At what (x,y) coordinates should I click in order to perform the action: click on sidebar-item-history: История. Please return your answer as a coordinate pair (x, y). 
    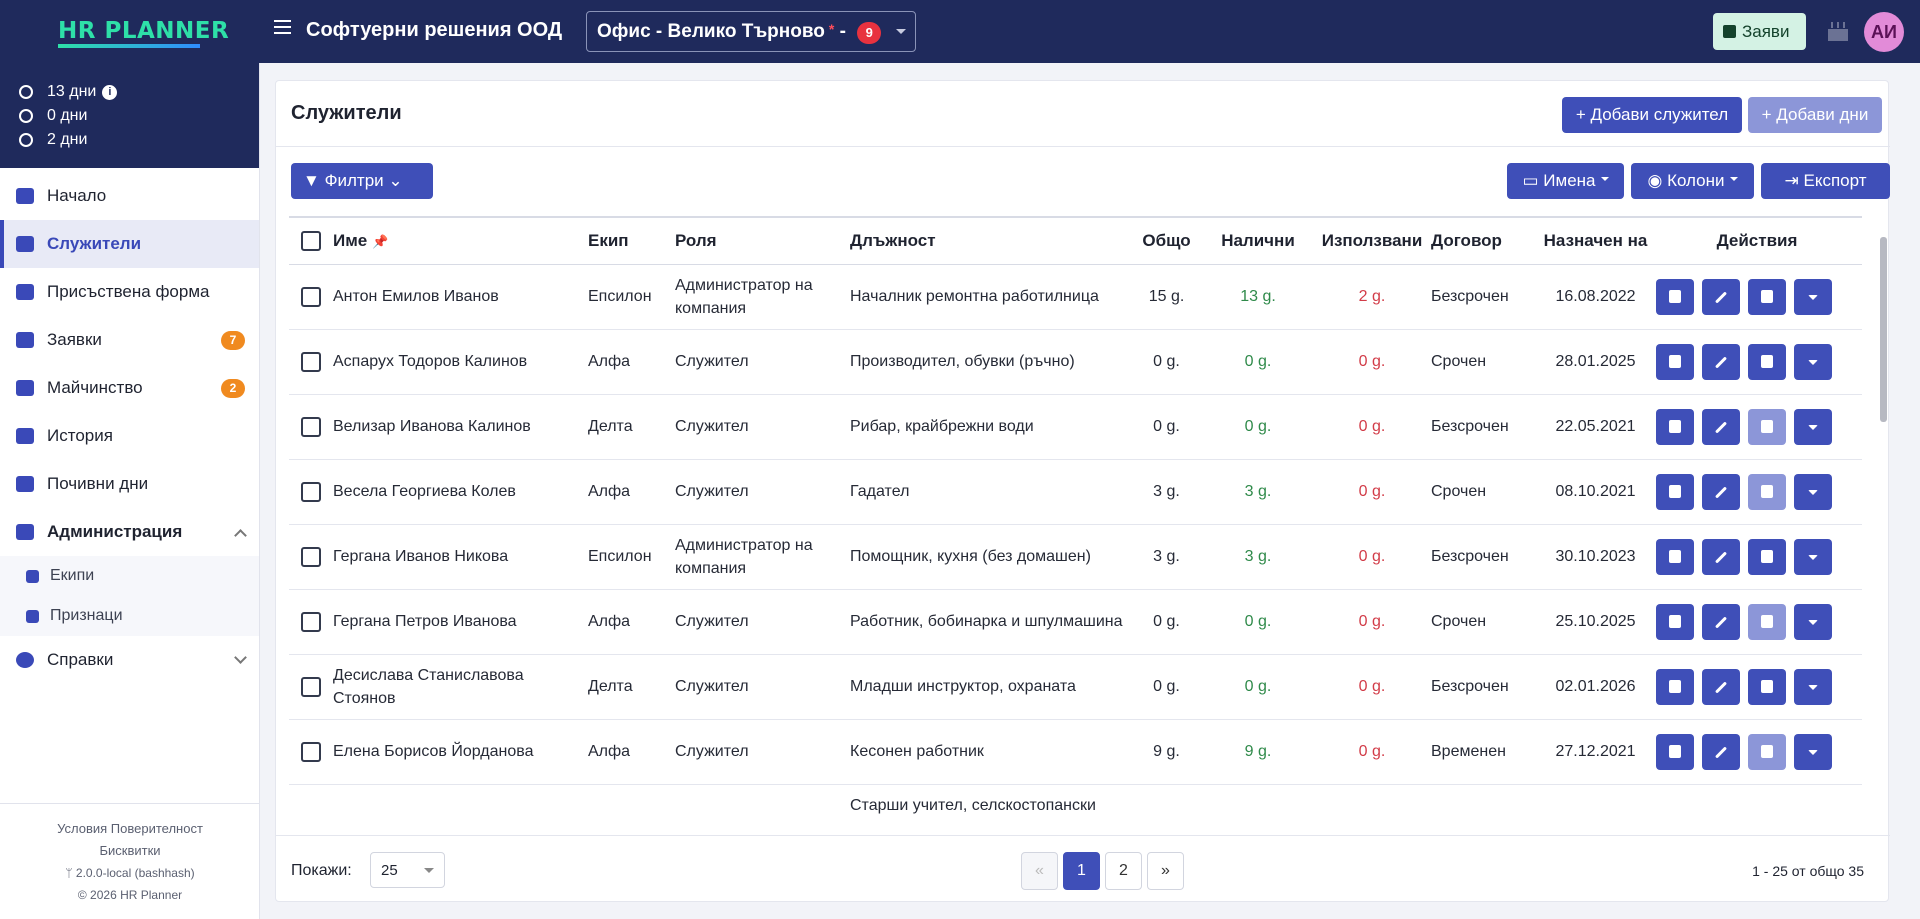
    Looking at the image, I should click on (129, 436).